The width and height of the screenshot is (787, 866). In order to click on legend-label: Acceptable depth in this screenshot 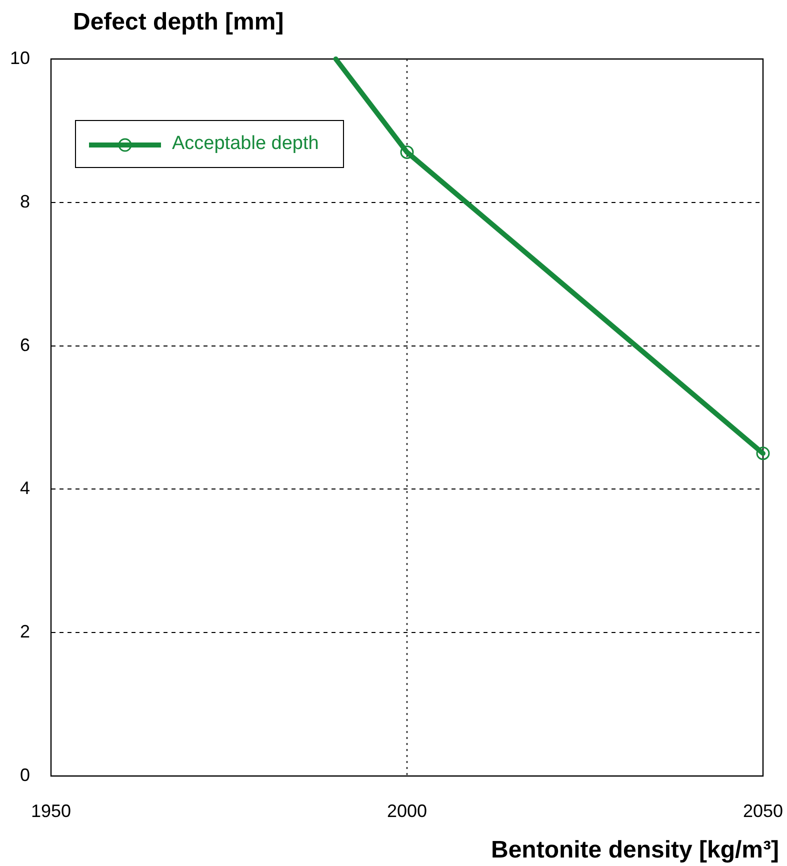, I will do `click(245, 144)`.